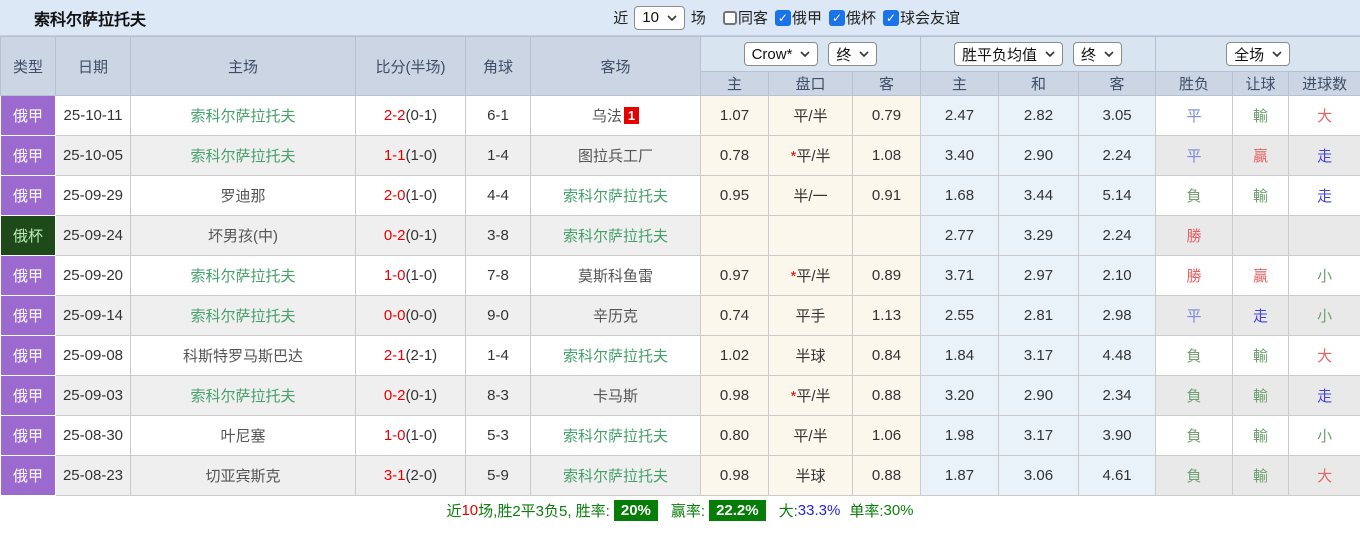  Describe the element at coordinates (836, 17) in the screenshot. I see `checkbox-icon` at that location.